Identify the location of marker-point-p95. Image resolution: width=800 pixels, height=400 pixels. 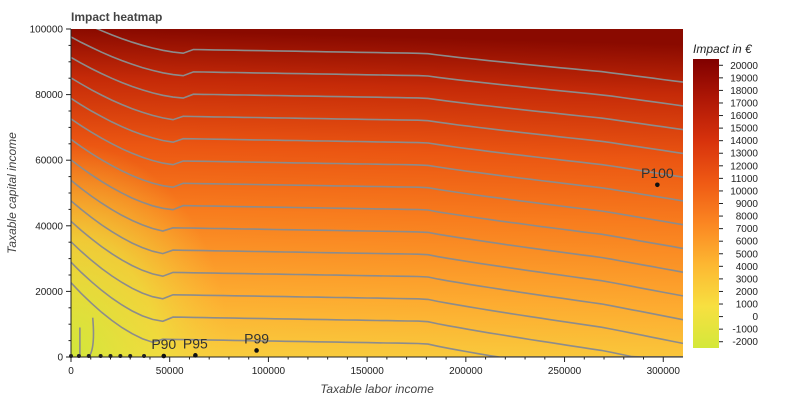
(195, 355).